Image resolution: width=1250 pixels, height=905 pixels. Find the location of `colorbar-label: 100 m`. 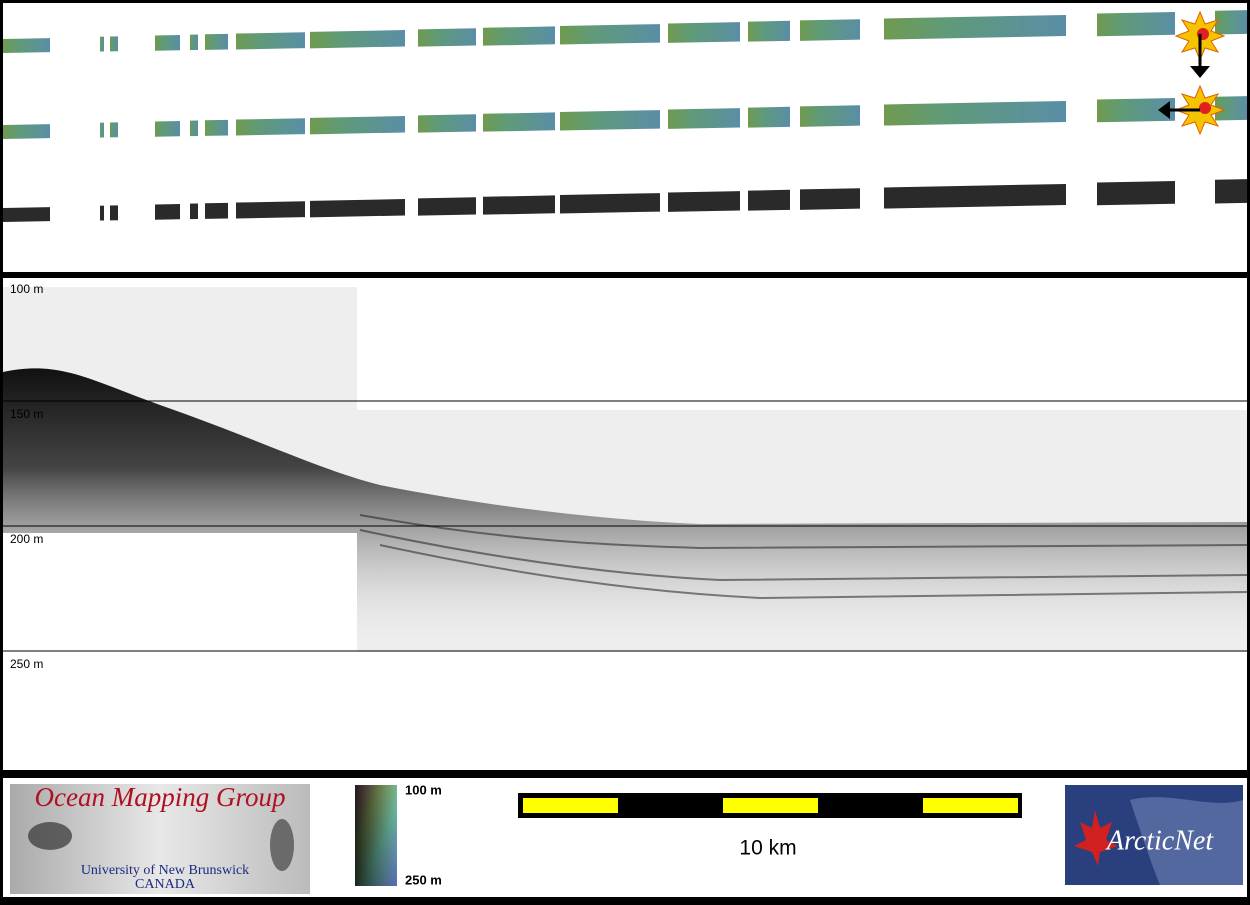

colorbar-label: 100 m is located at coordinates (423, 789).